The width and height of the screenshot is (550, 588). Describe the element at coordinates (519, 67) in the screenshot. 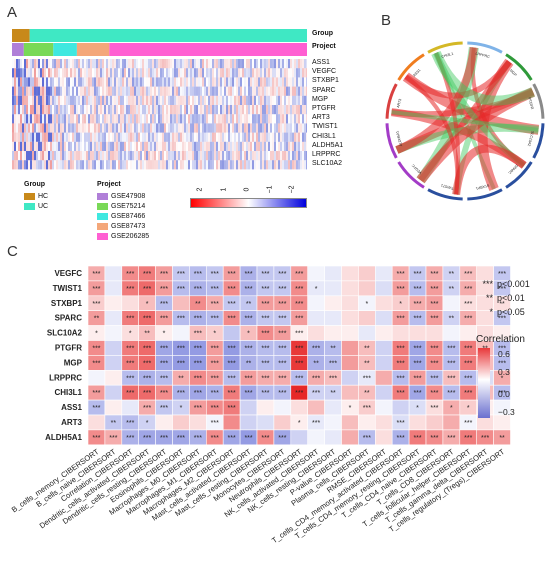

I see `chord-arc-mgp` at that location.